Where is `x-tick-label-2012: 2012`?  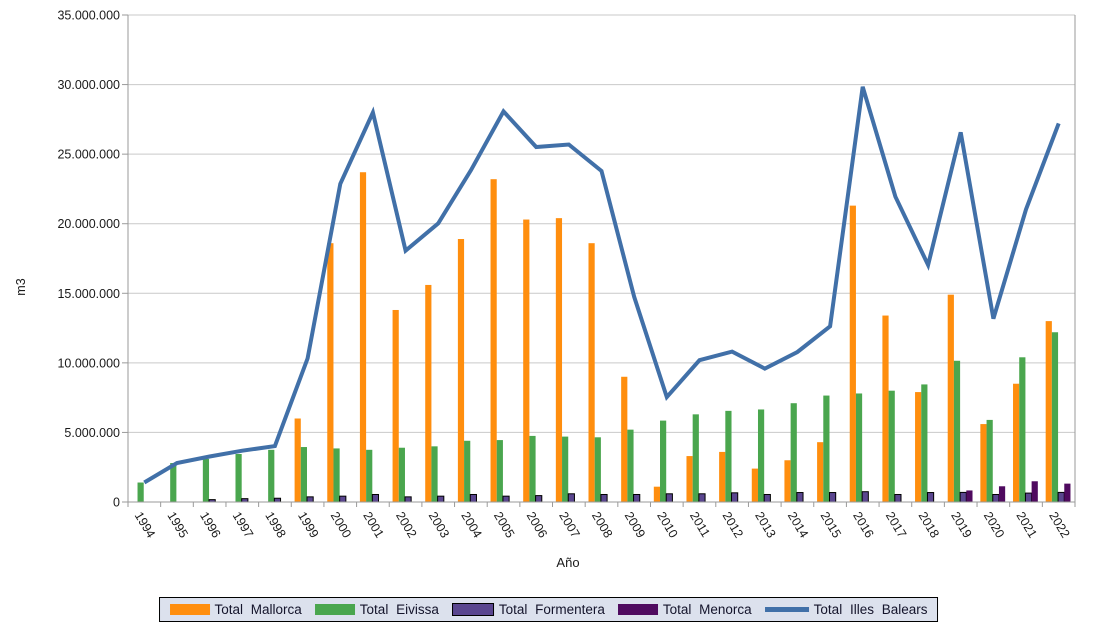 x-tick-label-2012: 2012 is located at coordinates (733, 524).